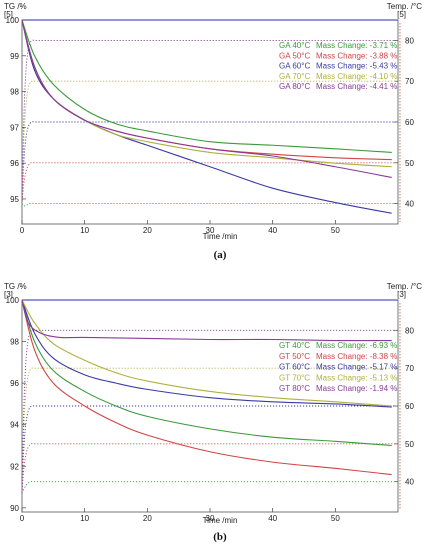 The image size is (426, 550). Describe the element at coordinates (356, 345) in the screenshot. I see `legend-mass-change: Mass Change: -6.93 %` at that location.